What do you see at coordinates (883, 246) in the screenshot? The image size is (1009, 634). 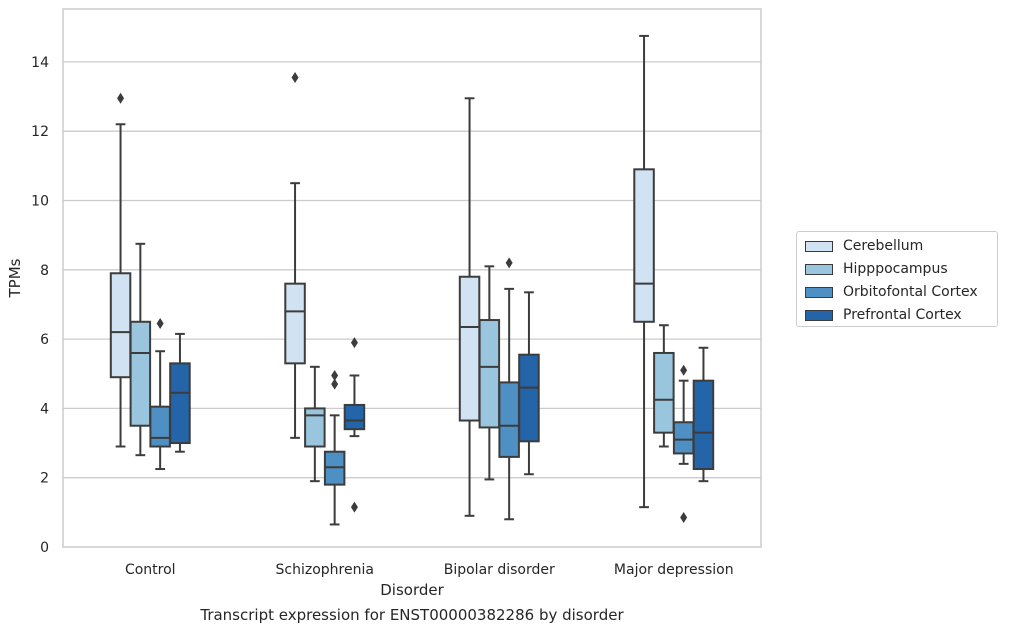 I see `legend-label-cerebellum: Cerebellum` at bounding box center [883, 246].